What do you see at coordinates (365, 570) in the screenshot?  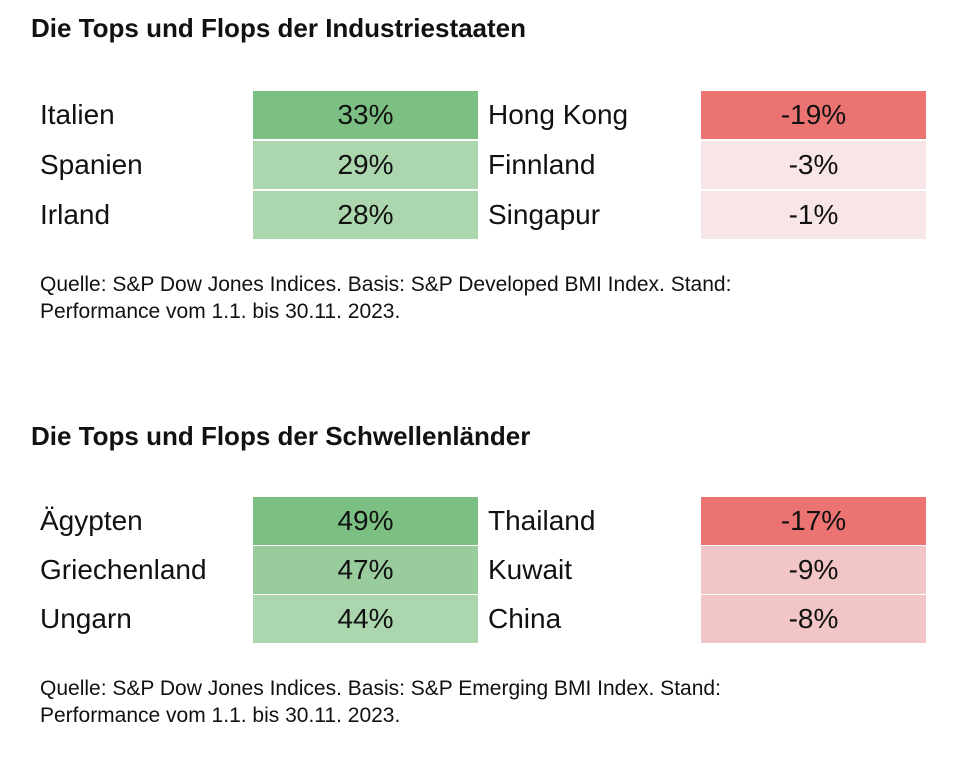 I see `top-value-cell: 47%` at bounding box center [365, 570].